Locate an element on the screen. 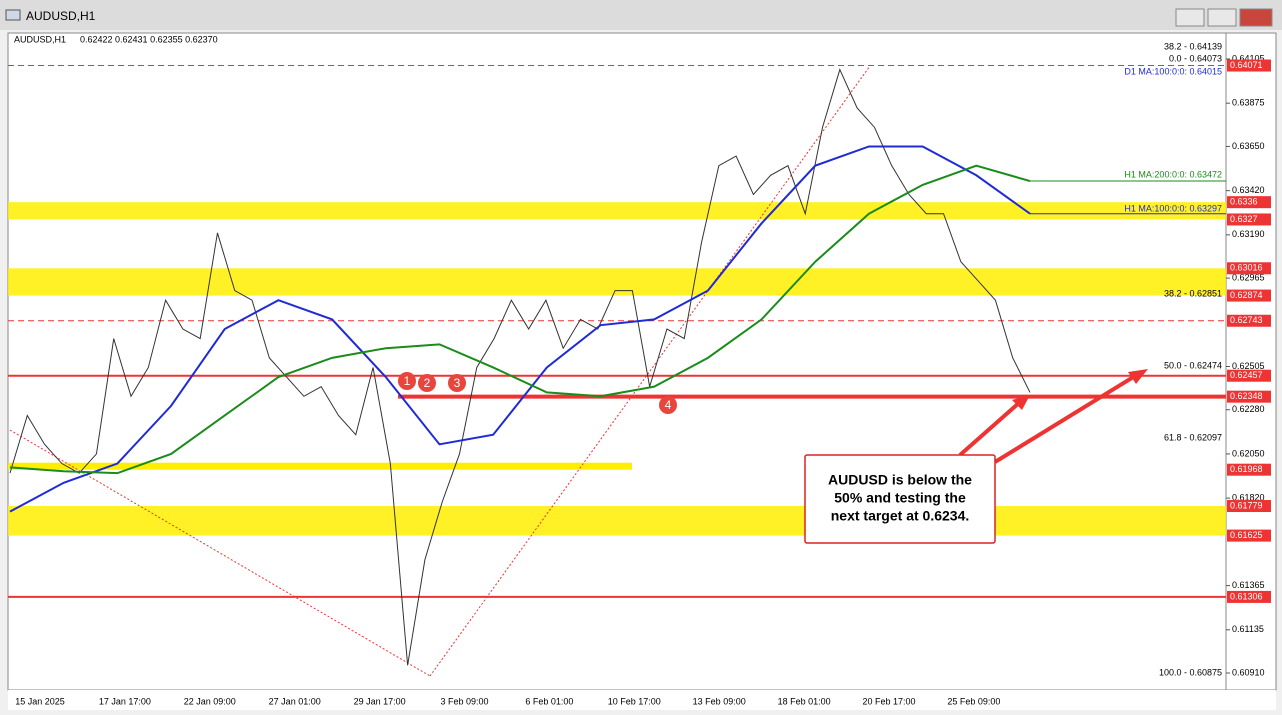 The image size is (1282, 715). touch-marker-label: 4 is located at coordinates (668, 405).